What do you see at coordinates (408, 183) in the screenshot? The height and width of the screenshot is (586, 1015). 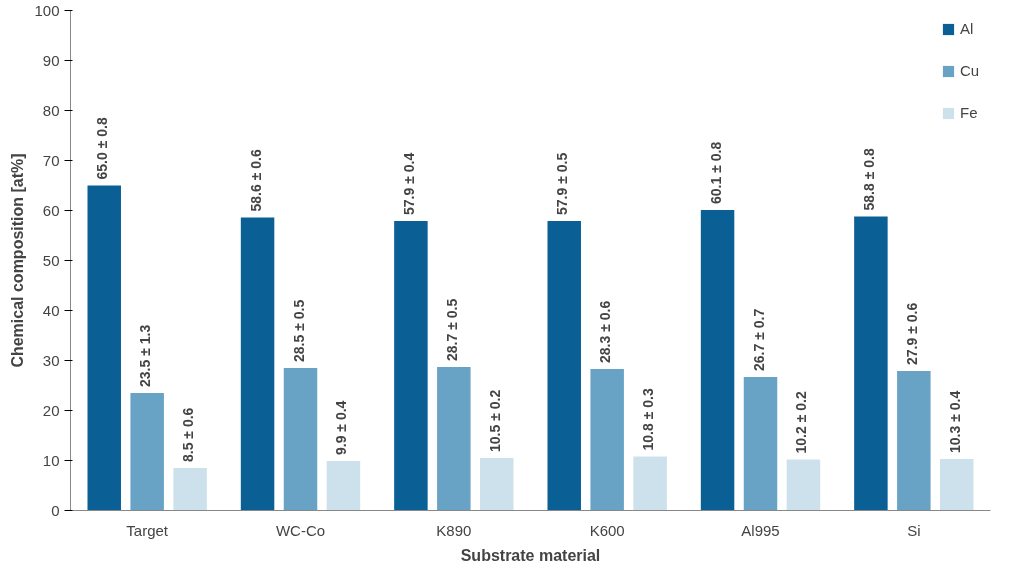 I see `data-label: 57.9 ± 0.4` at bounding box center [408, 183].